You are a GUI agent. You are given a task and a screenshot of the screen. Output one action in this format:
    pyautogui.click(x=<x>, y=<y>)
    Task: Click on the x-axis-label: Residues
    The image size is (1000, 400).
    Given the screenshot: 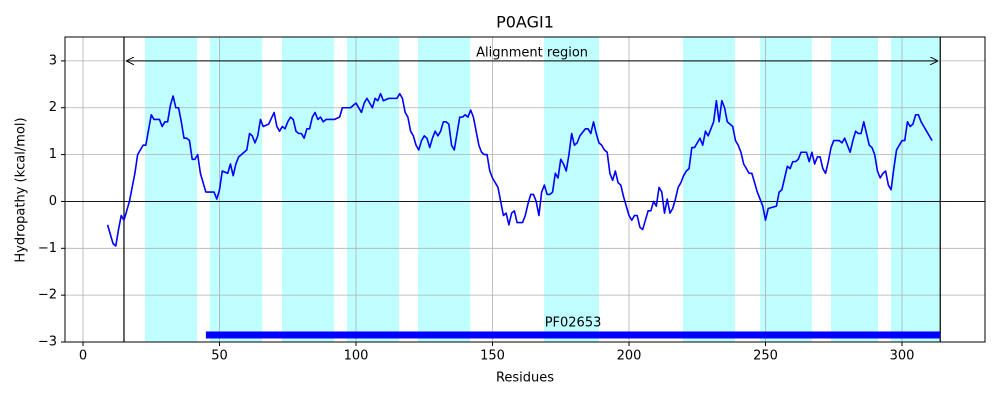 What is the action you would take?
    pyautogui.click(x=525, y=378)
    